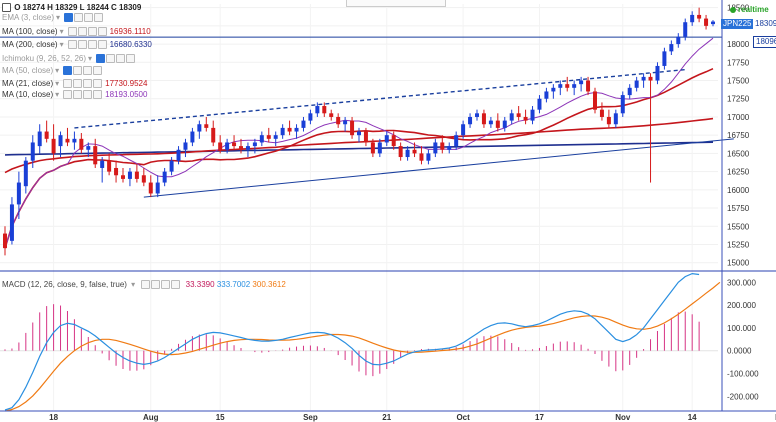  Describe the element at coordinates (53, 71) in the screenshot. I see `indicator-row: MA (50, close) ▾` at that location.